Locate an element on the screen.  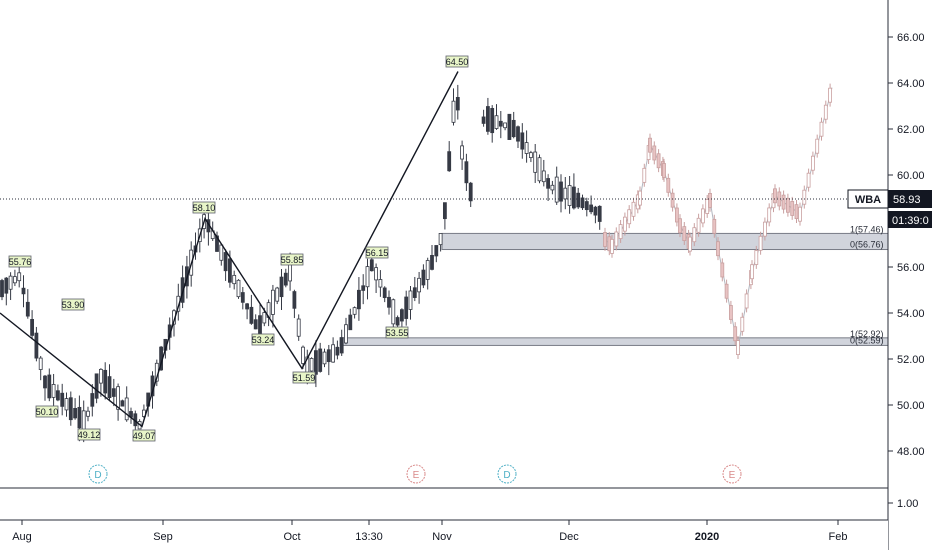
pivot-value: 50.10 is located at coordinates (47, 412).